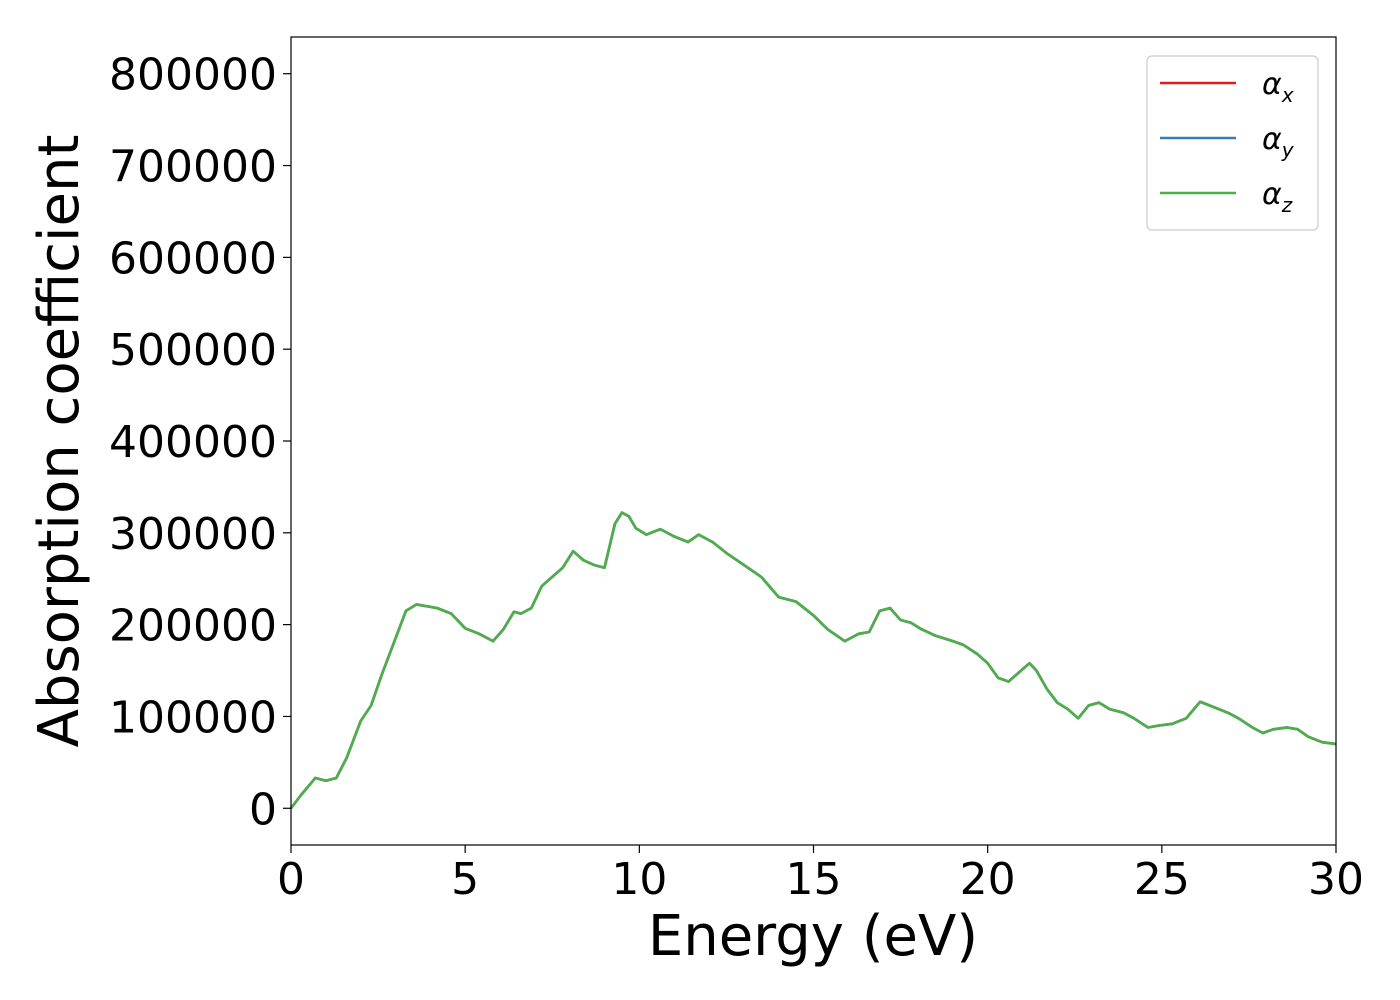 This screenshot has width=1400, height=1000. I want to click on y-tick-label: 100000, so click(193, 717).